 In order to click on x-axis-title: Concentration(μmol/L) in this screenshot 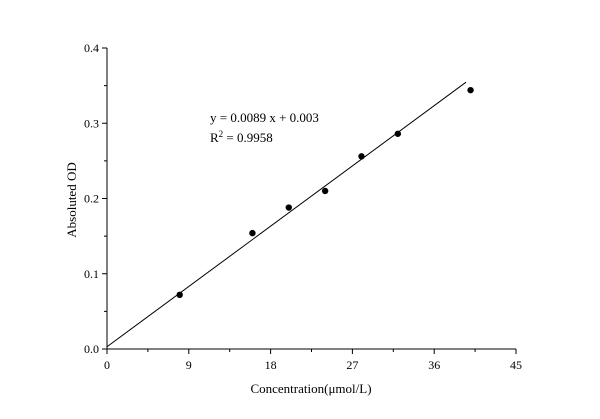, I will do `click(310, 388)`.